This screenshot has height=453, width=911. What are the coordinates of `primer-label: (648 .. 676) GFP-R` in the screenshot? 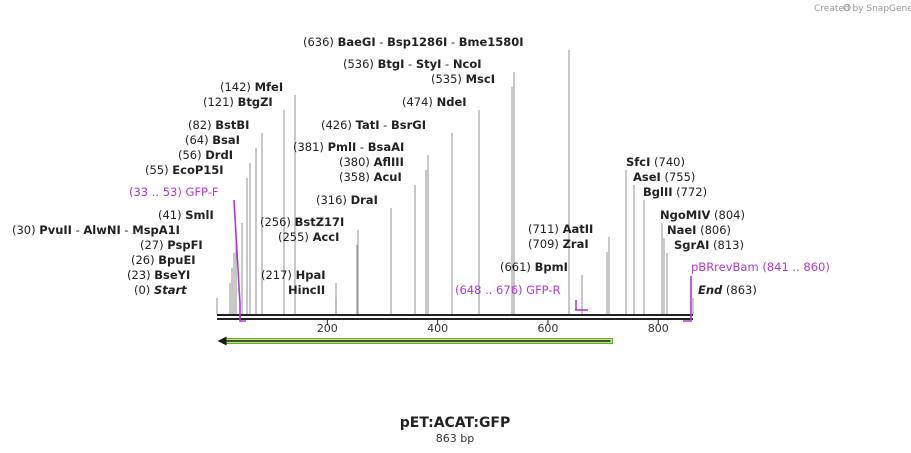 It's located at (508, 290).